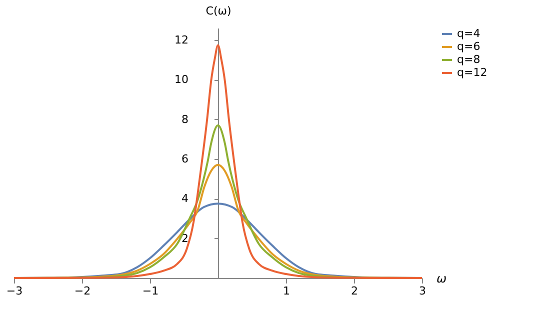 This screenshot has width=558, height=326. I want to click on x-tick-label: −3, so click(14, 291).